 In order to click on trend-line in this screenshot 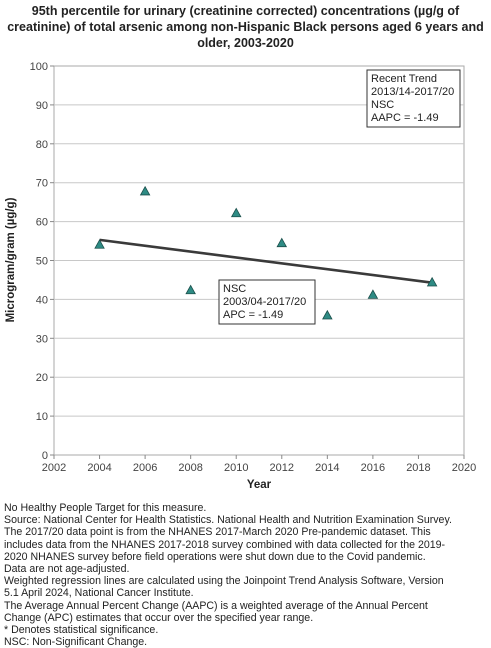, I will do `click(266, 261)`.